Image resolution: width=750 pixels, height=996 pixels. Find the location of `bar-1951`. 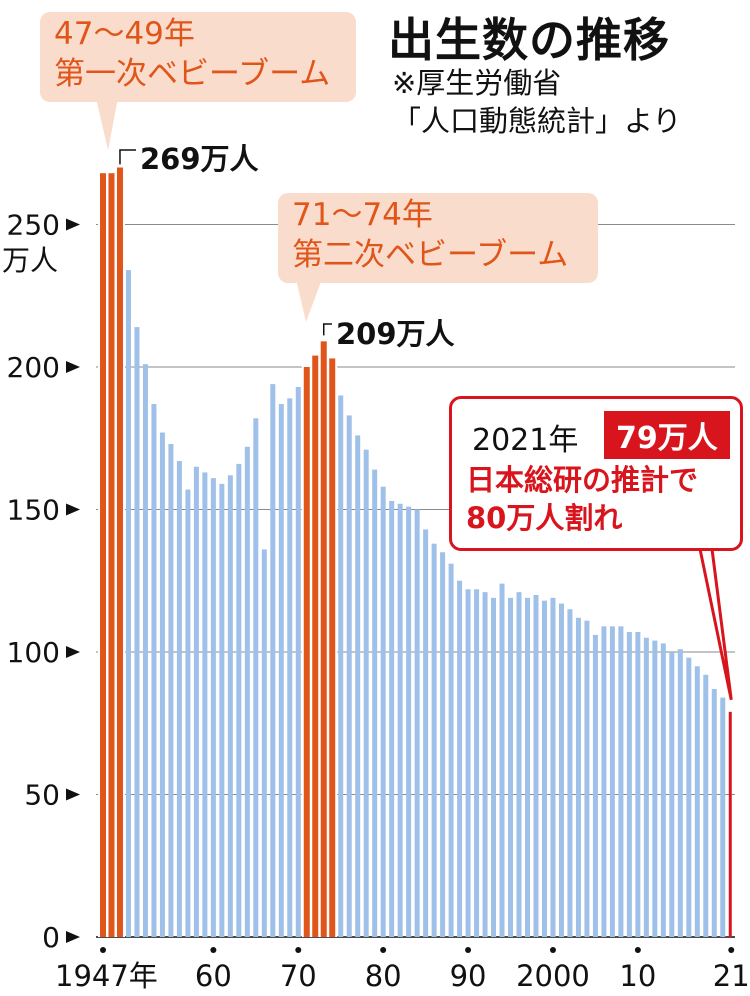

bar-1951 is located at coordinates (137, 632).